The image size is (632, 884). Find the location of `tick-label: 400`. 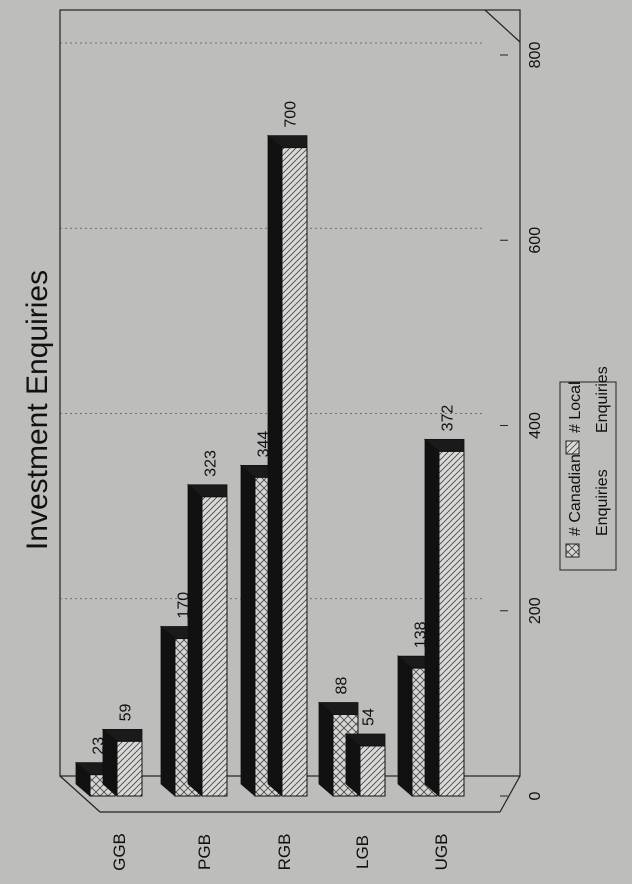

tick-label: 400 is located at coordinates (535, 425).